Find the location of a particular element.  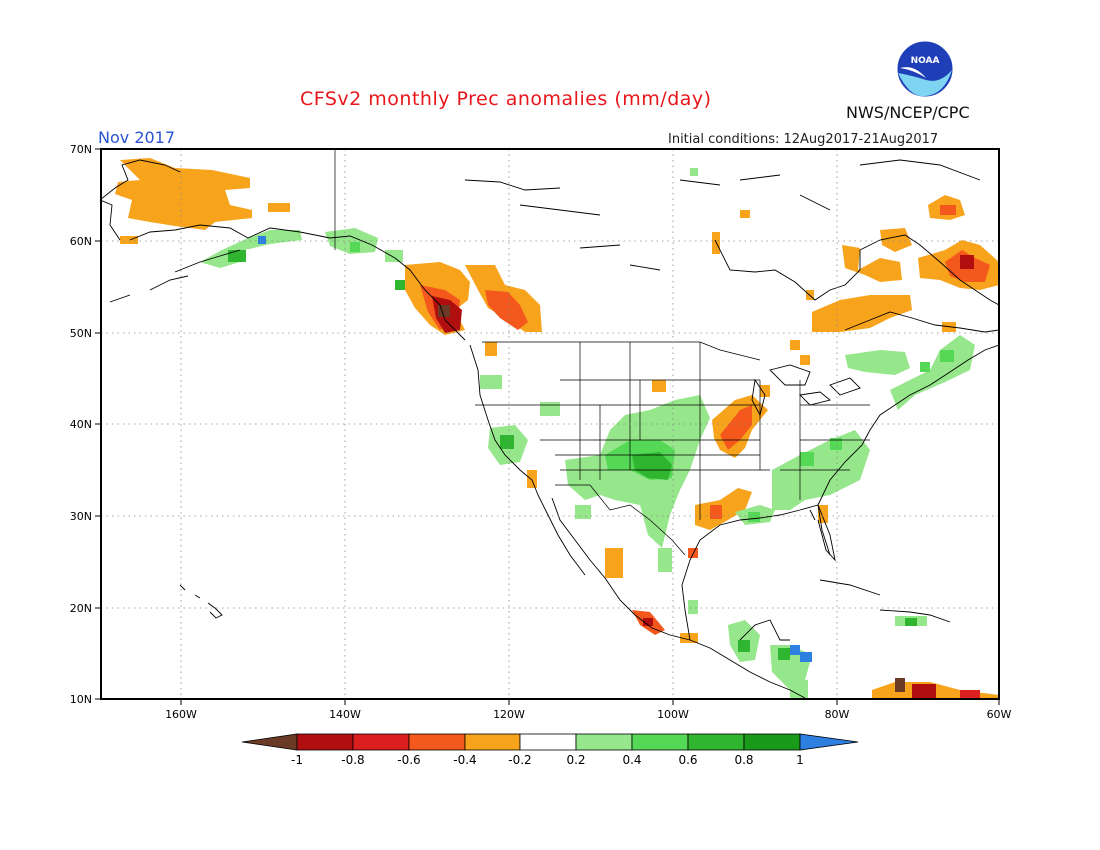

colorbar-label: 0.6 is located at coordinates (687, 760).